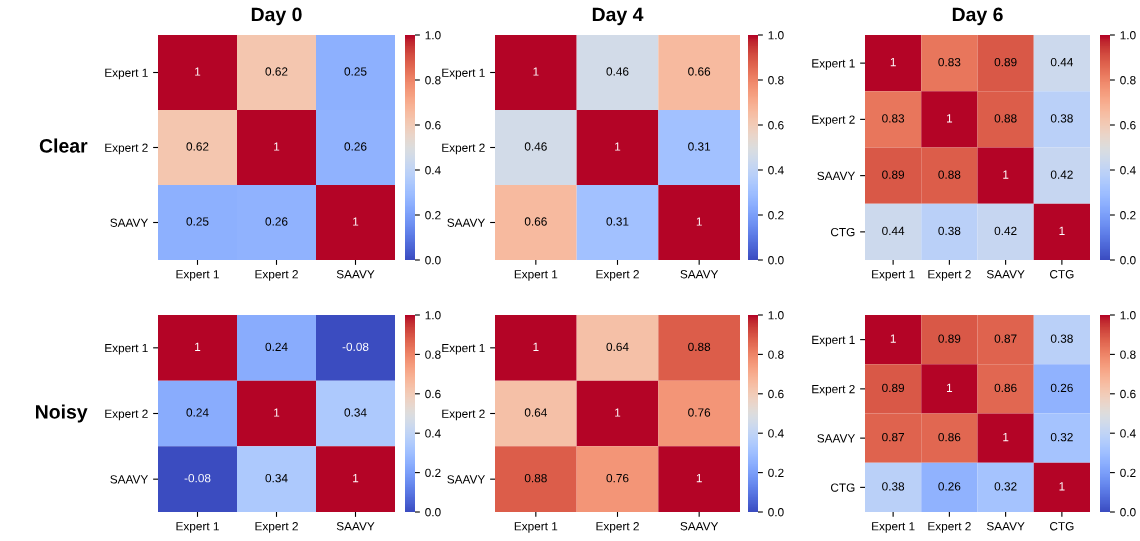  I want to click on data-label: 0.66, so click(535, 221).